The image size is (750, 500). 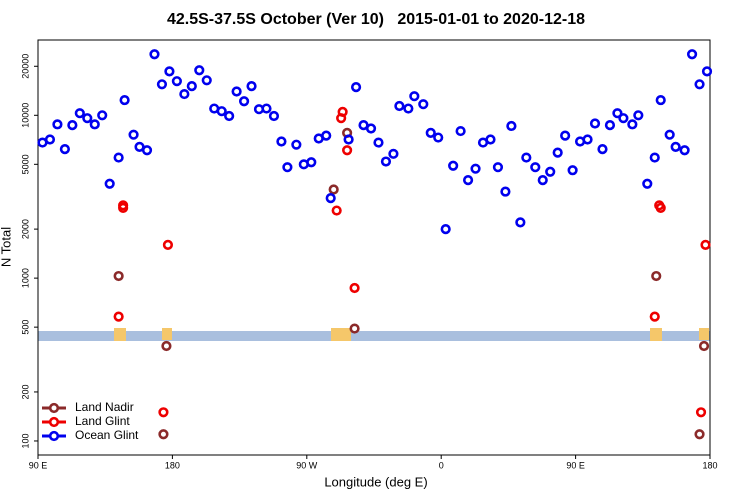 What do you see at coordinates (102, 421) in the screenshot?
I see `legend-label: Land Glint` at bounding box center [102, 421].